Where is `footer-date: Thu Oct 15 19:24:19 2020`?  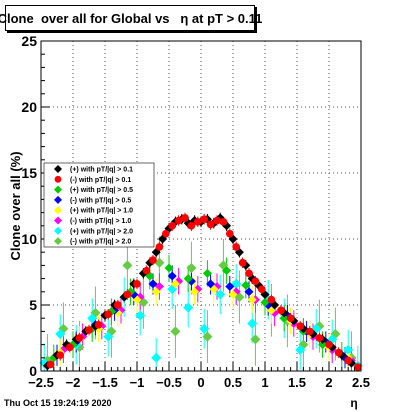 footer-date: Thu Oct 15 19:24:19 2020 is located at coordinates (58, 403).